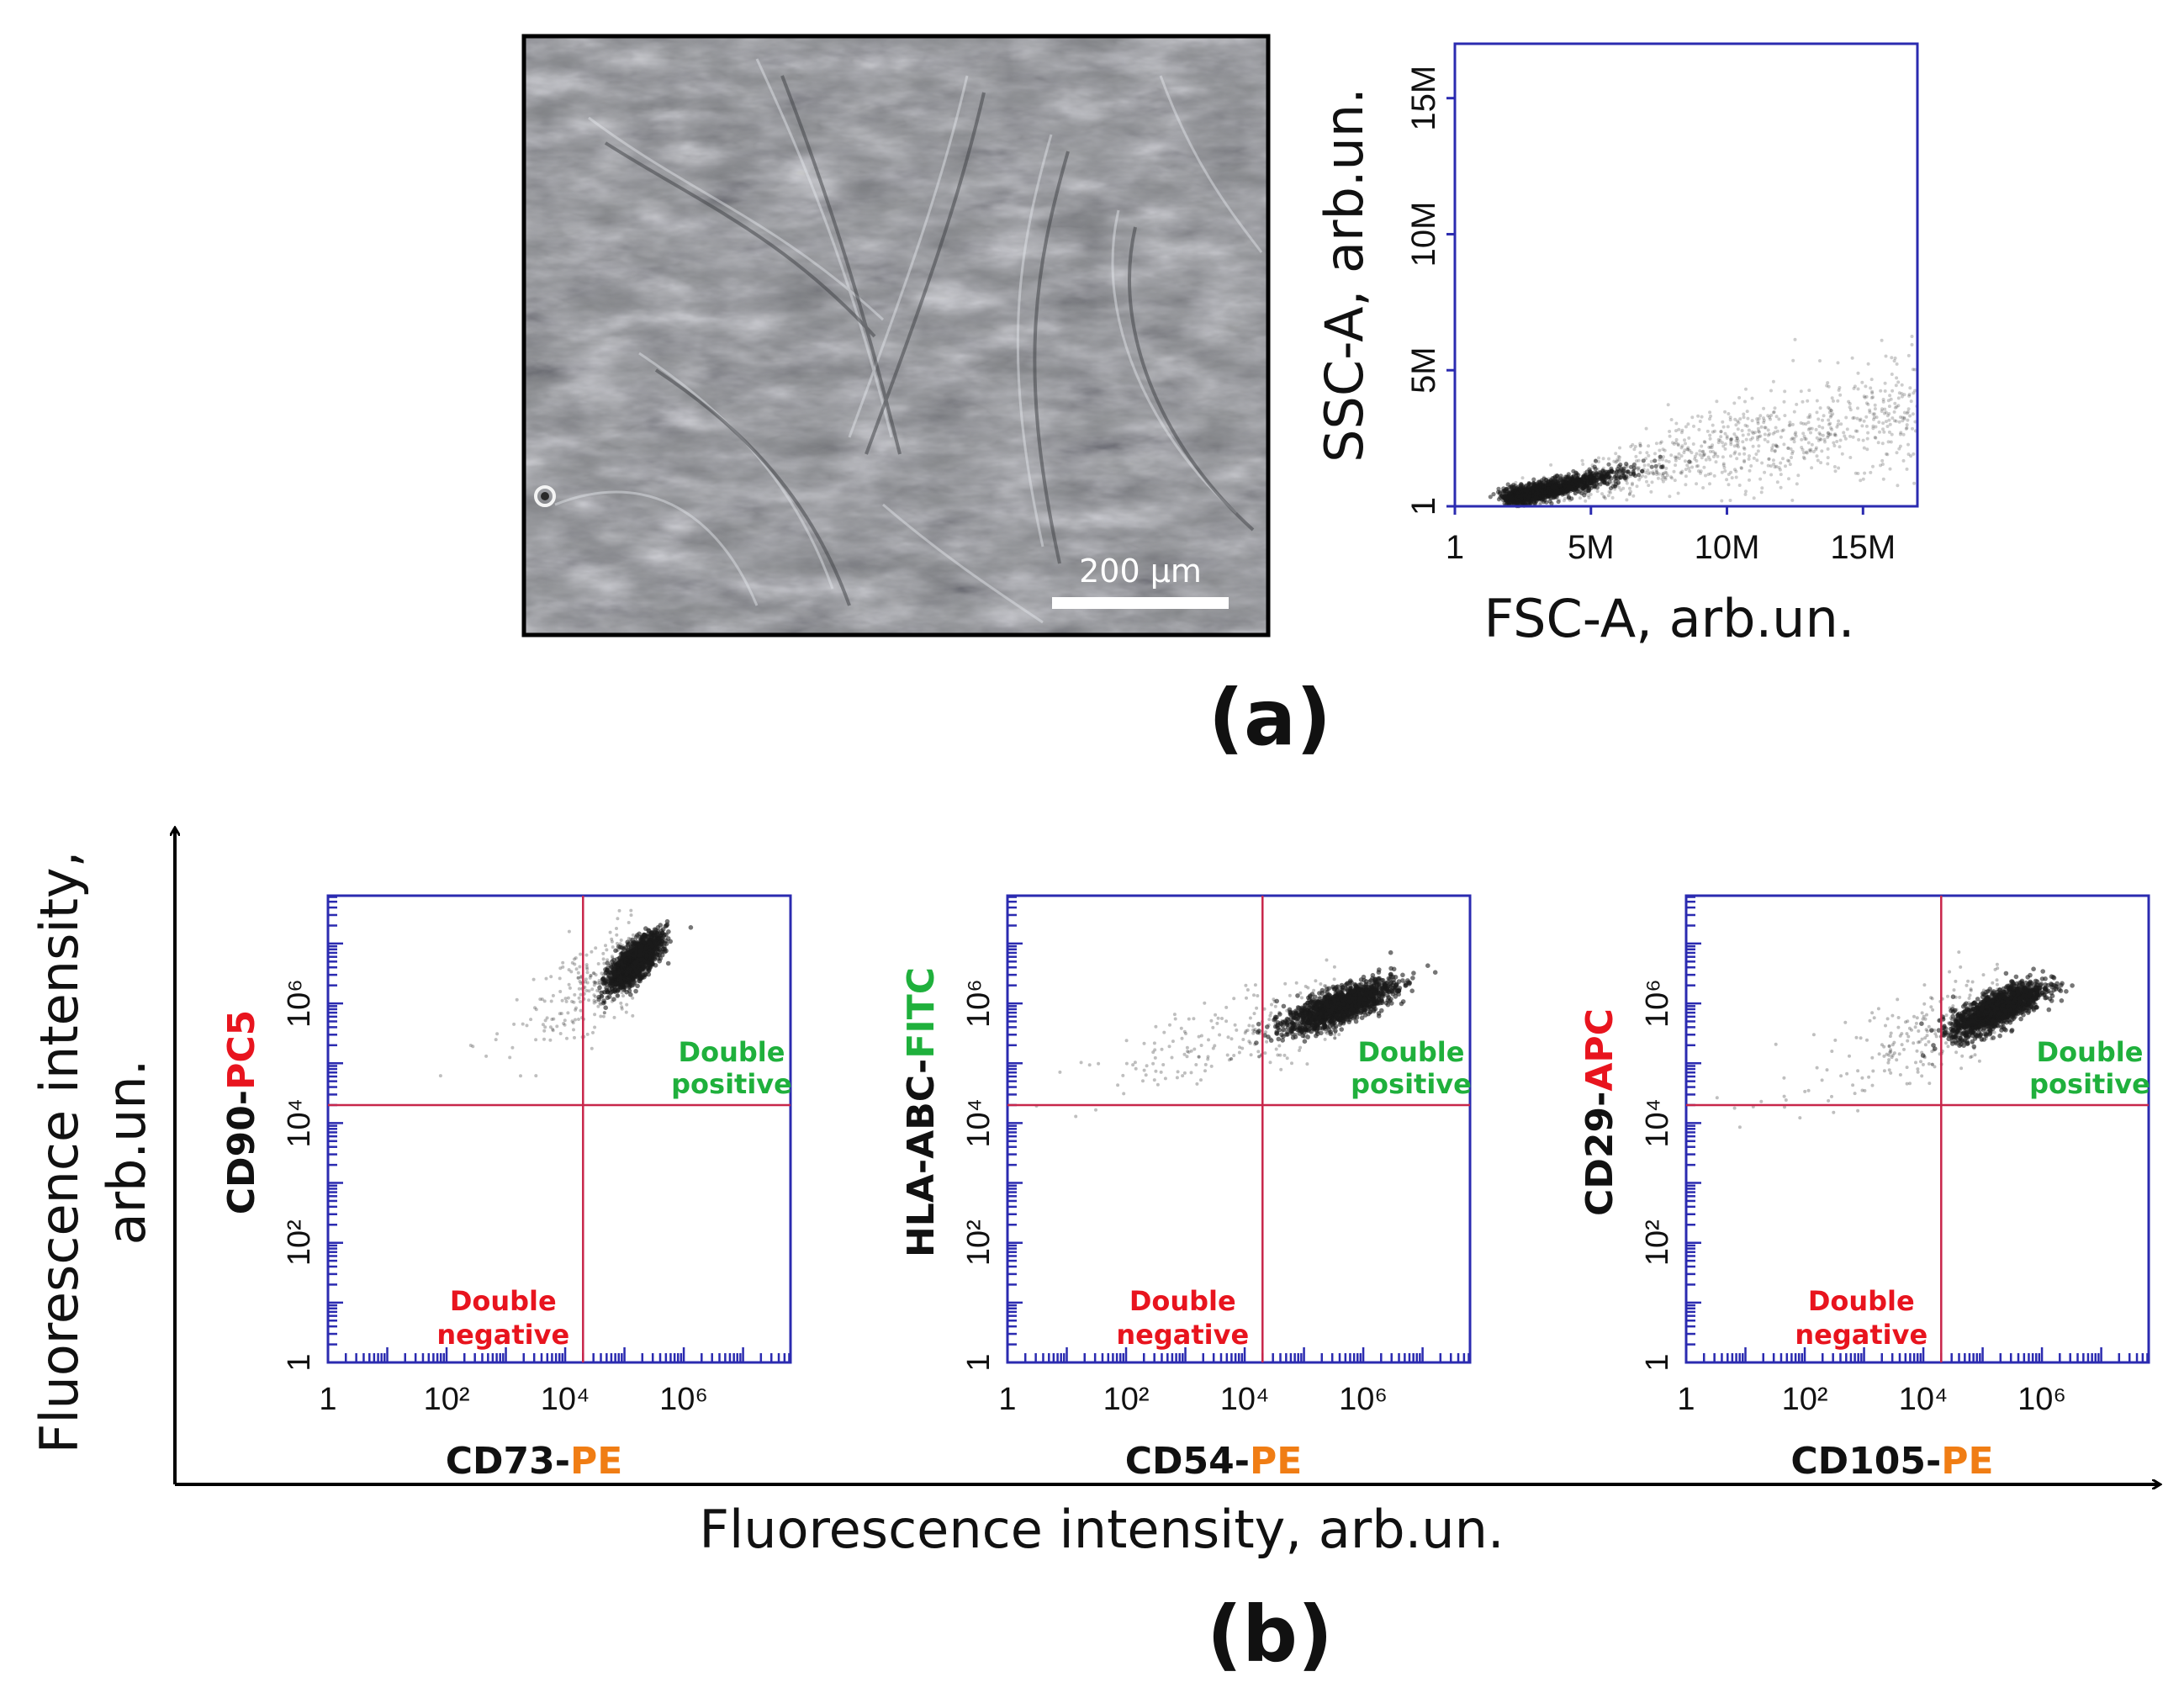 Image resolution: width=2184 pixels, height=1698 pixels. Describe the element at coordinates (908, 341) in the screenshot. I see `micrograph-cell-edges` at that location.